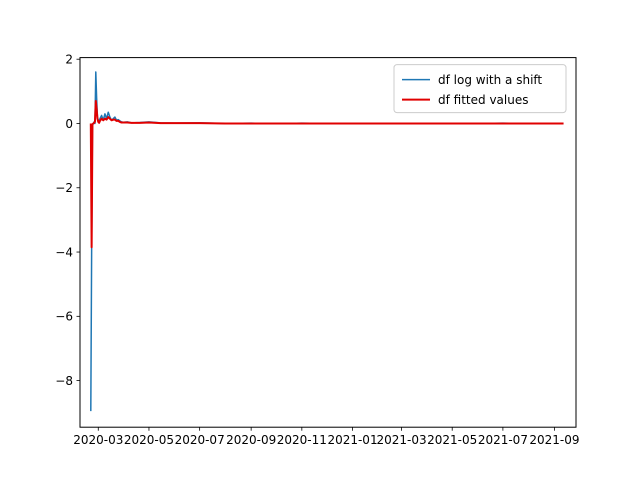 This screenshot has height=484, width=640. What do you see at coordinates (64, 252) in the screenshot?
I see `y-tick-label: −4` at bounding box center [64, 252].